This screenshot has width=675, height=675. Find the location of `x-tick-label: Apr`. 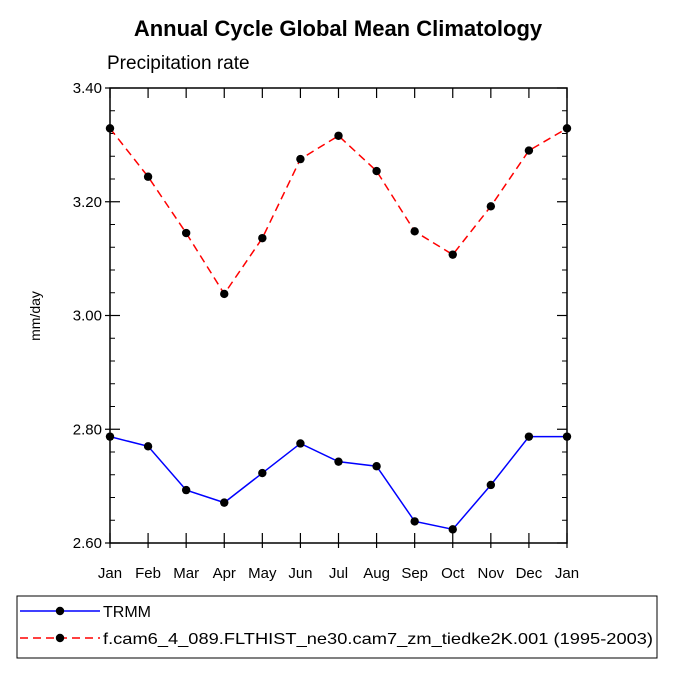

x-tick-label: Apr is located at coordinates (224, 573).